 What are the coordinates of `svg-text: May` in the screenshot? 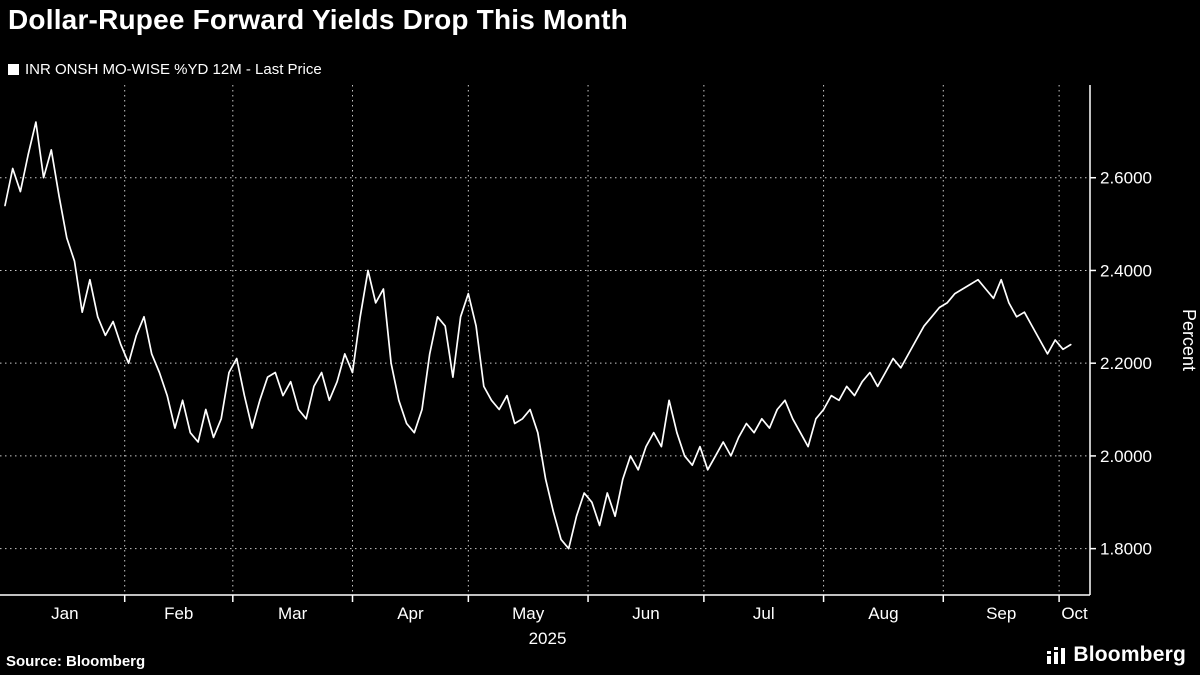 It's located at (528, 613).